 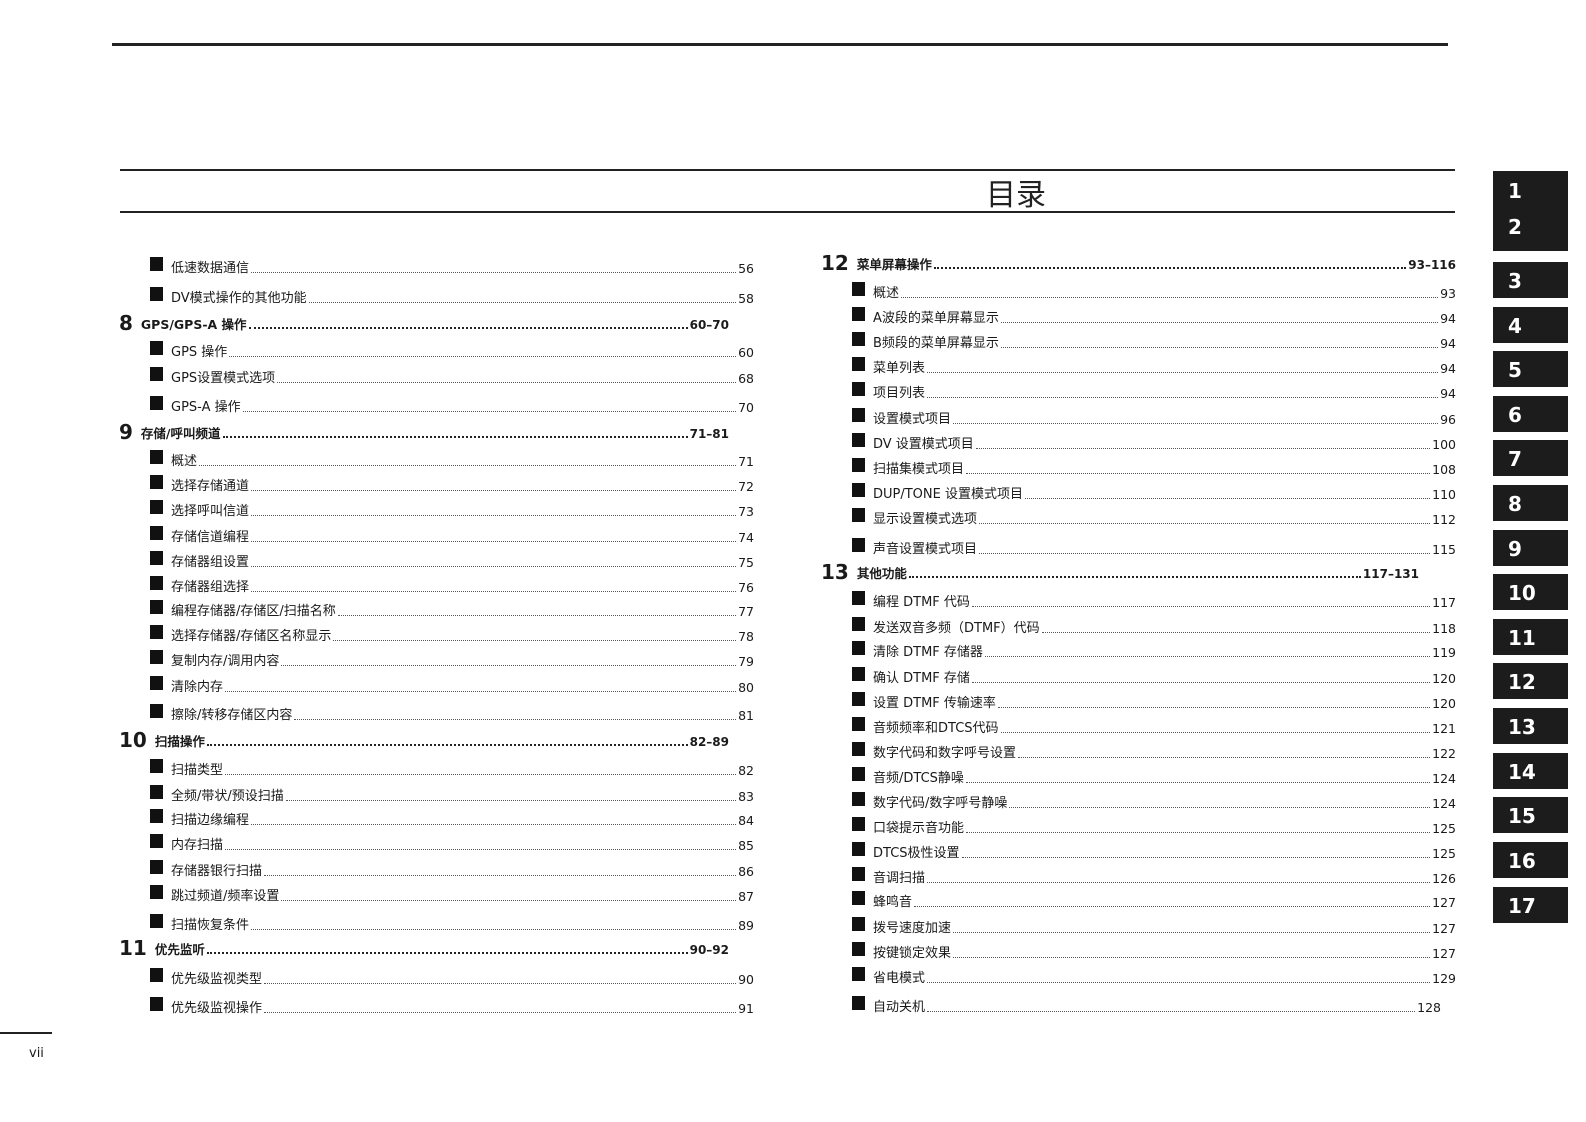 I want to click on toc-item: DV模式操作的其他功能 58, so click(x=452, y=297).